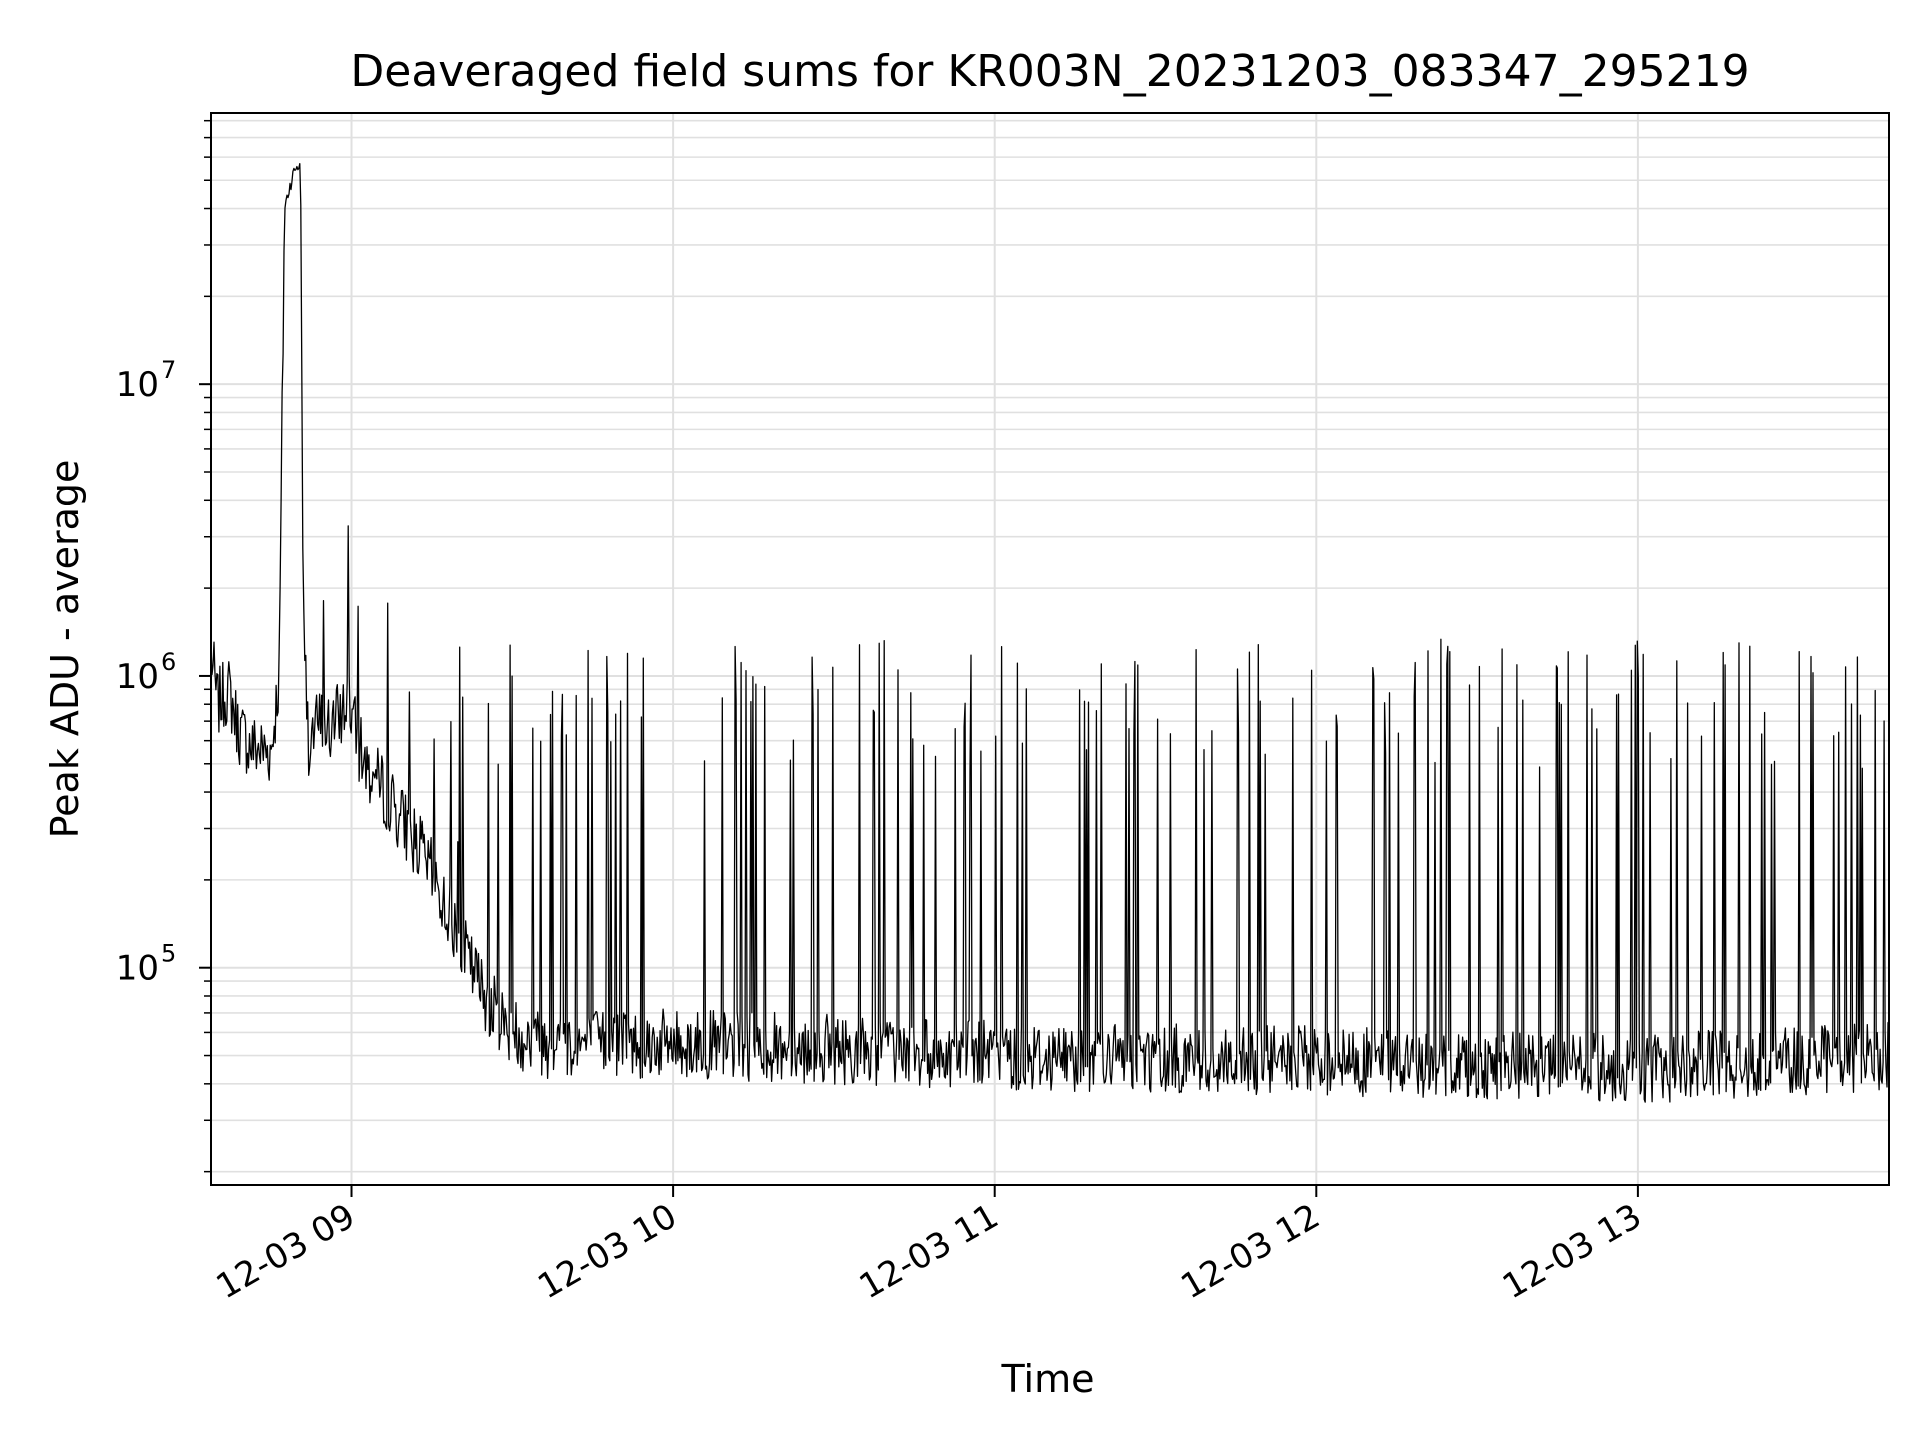 Image resolution: width=1920 pixels, height=1440 pixels. I want to click on x-tick-label: 12-03 13, so click(1572, 1251).